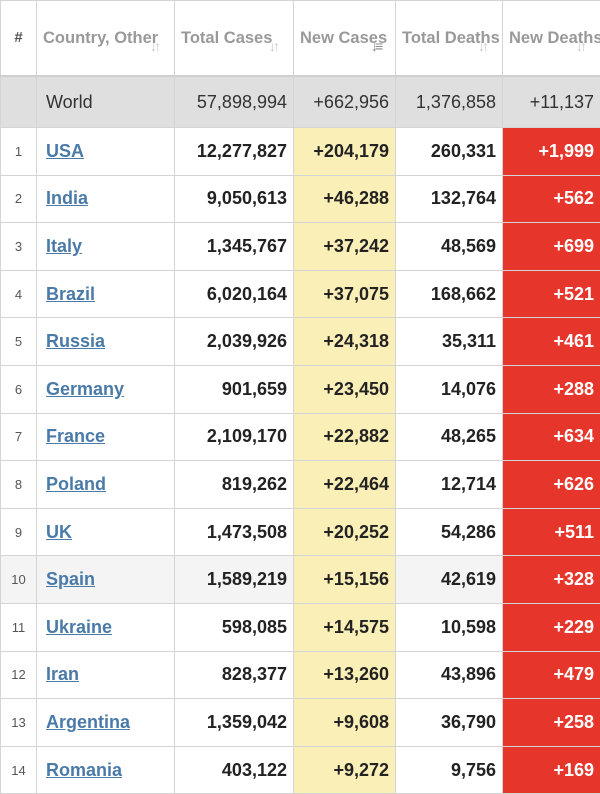  Describe the element at coordinates (345, 342) in the screenshot. I see `new-cases-cell: +24,318` at that location.